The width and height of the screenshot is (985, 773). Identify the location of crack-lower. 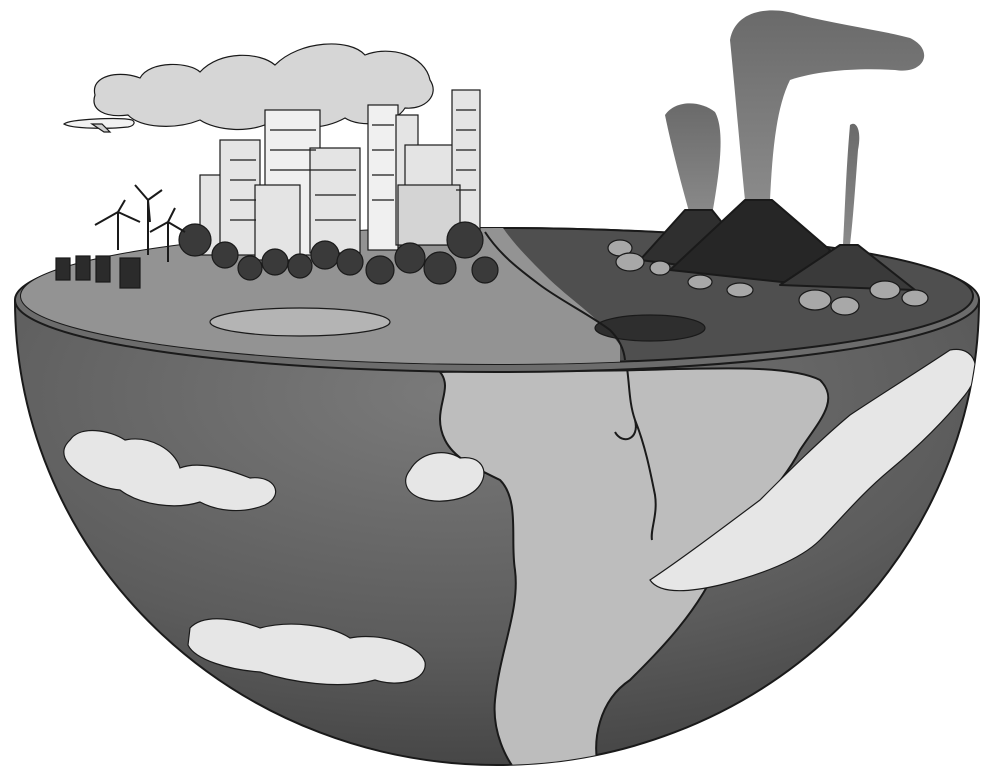
(635, 447).